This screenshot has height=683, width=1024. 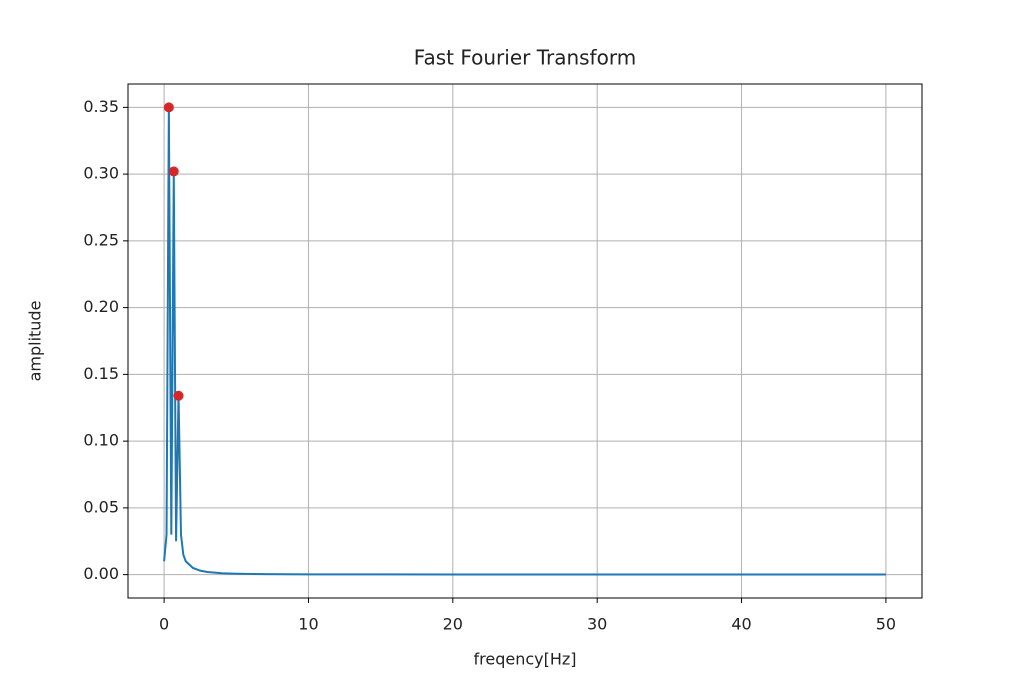 What do you see at coordinates (597, 624) in the screenshot?
I see `x-tick-label: 30` at bounding box center [597, 624].